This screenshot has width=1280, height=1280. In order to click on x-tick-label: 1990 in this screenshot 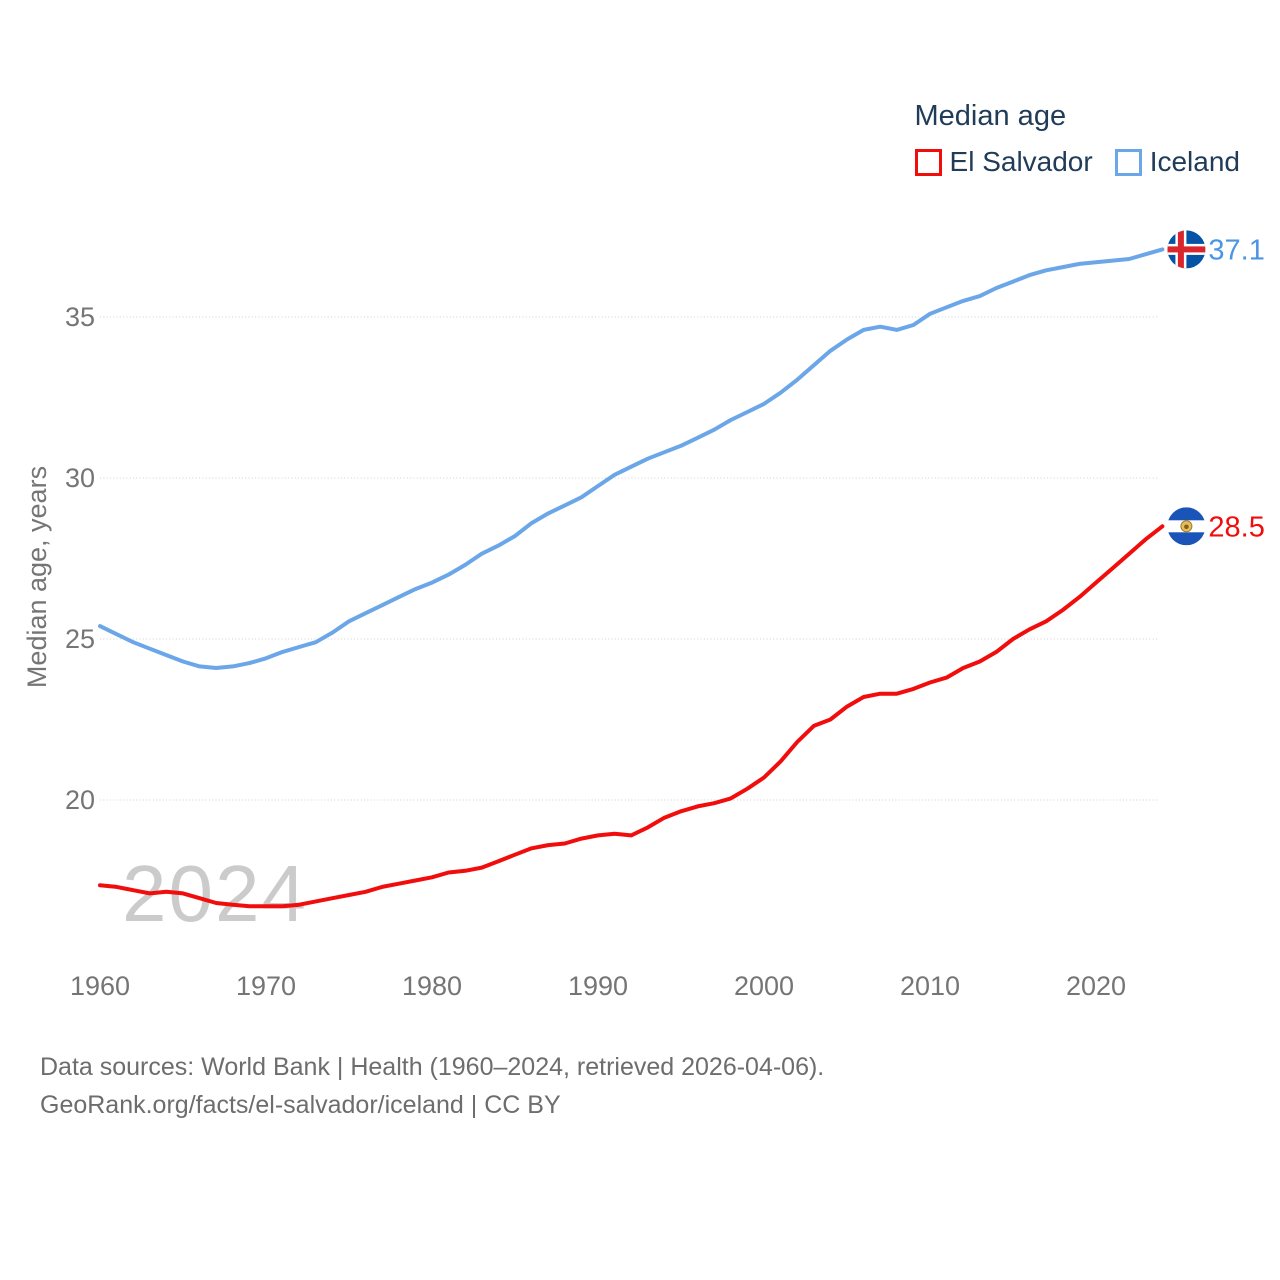, I will do `click(598, 986)`.